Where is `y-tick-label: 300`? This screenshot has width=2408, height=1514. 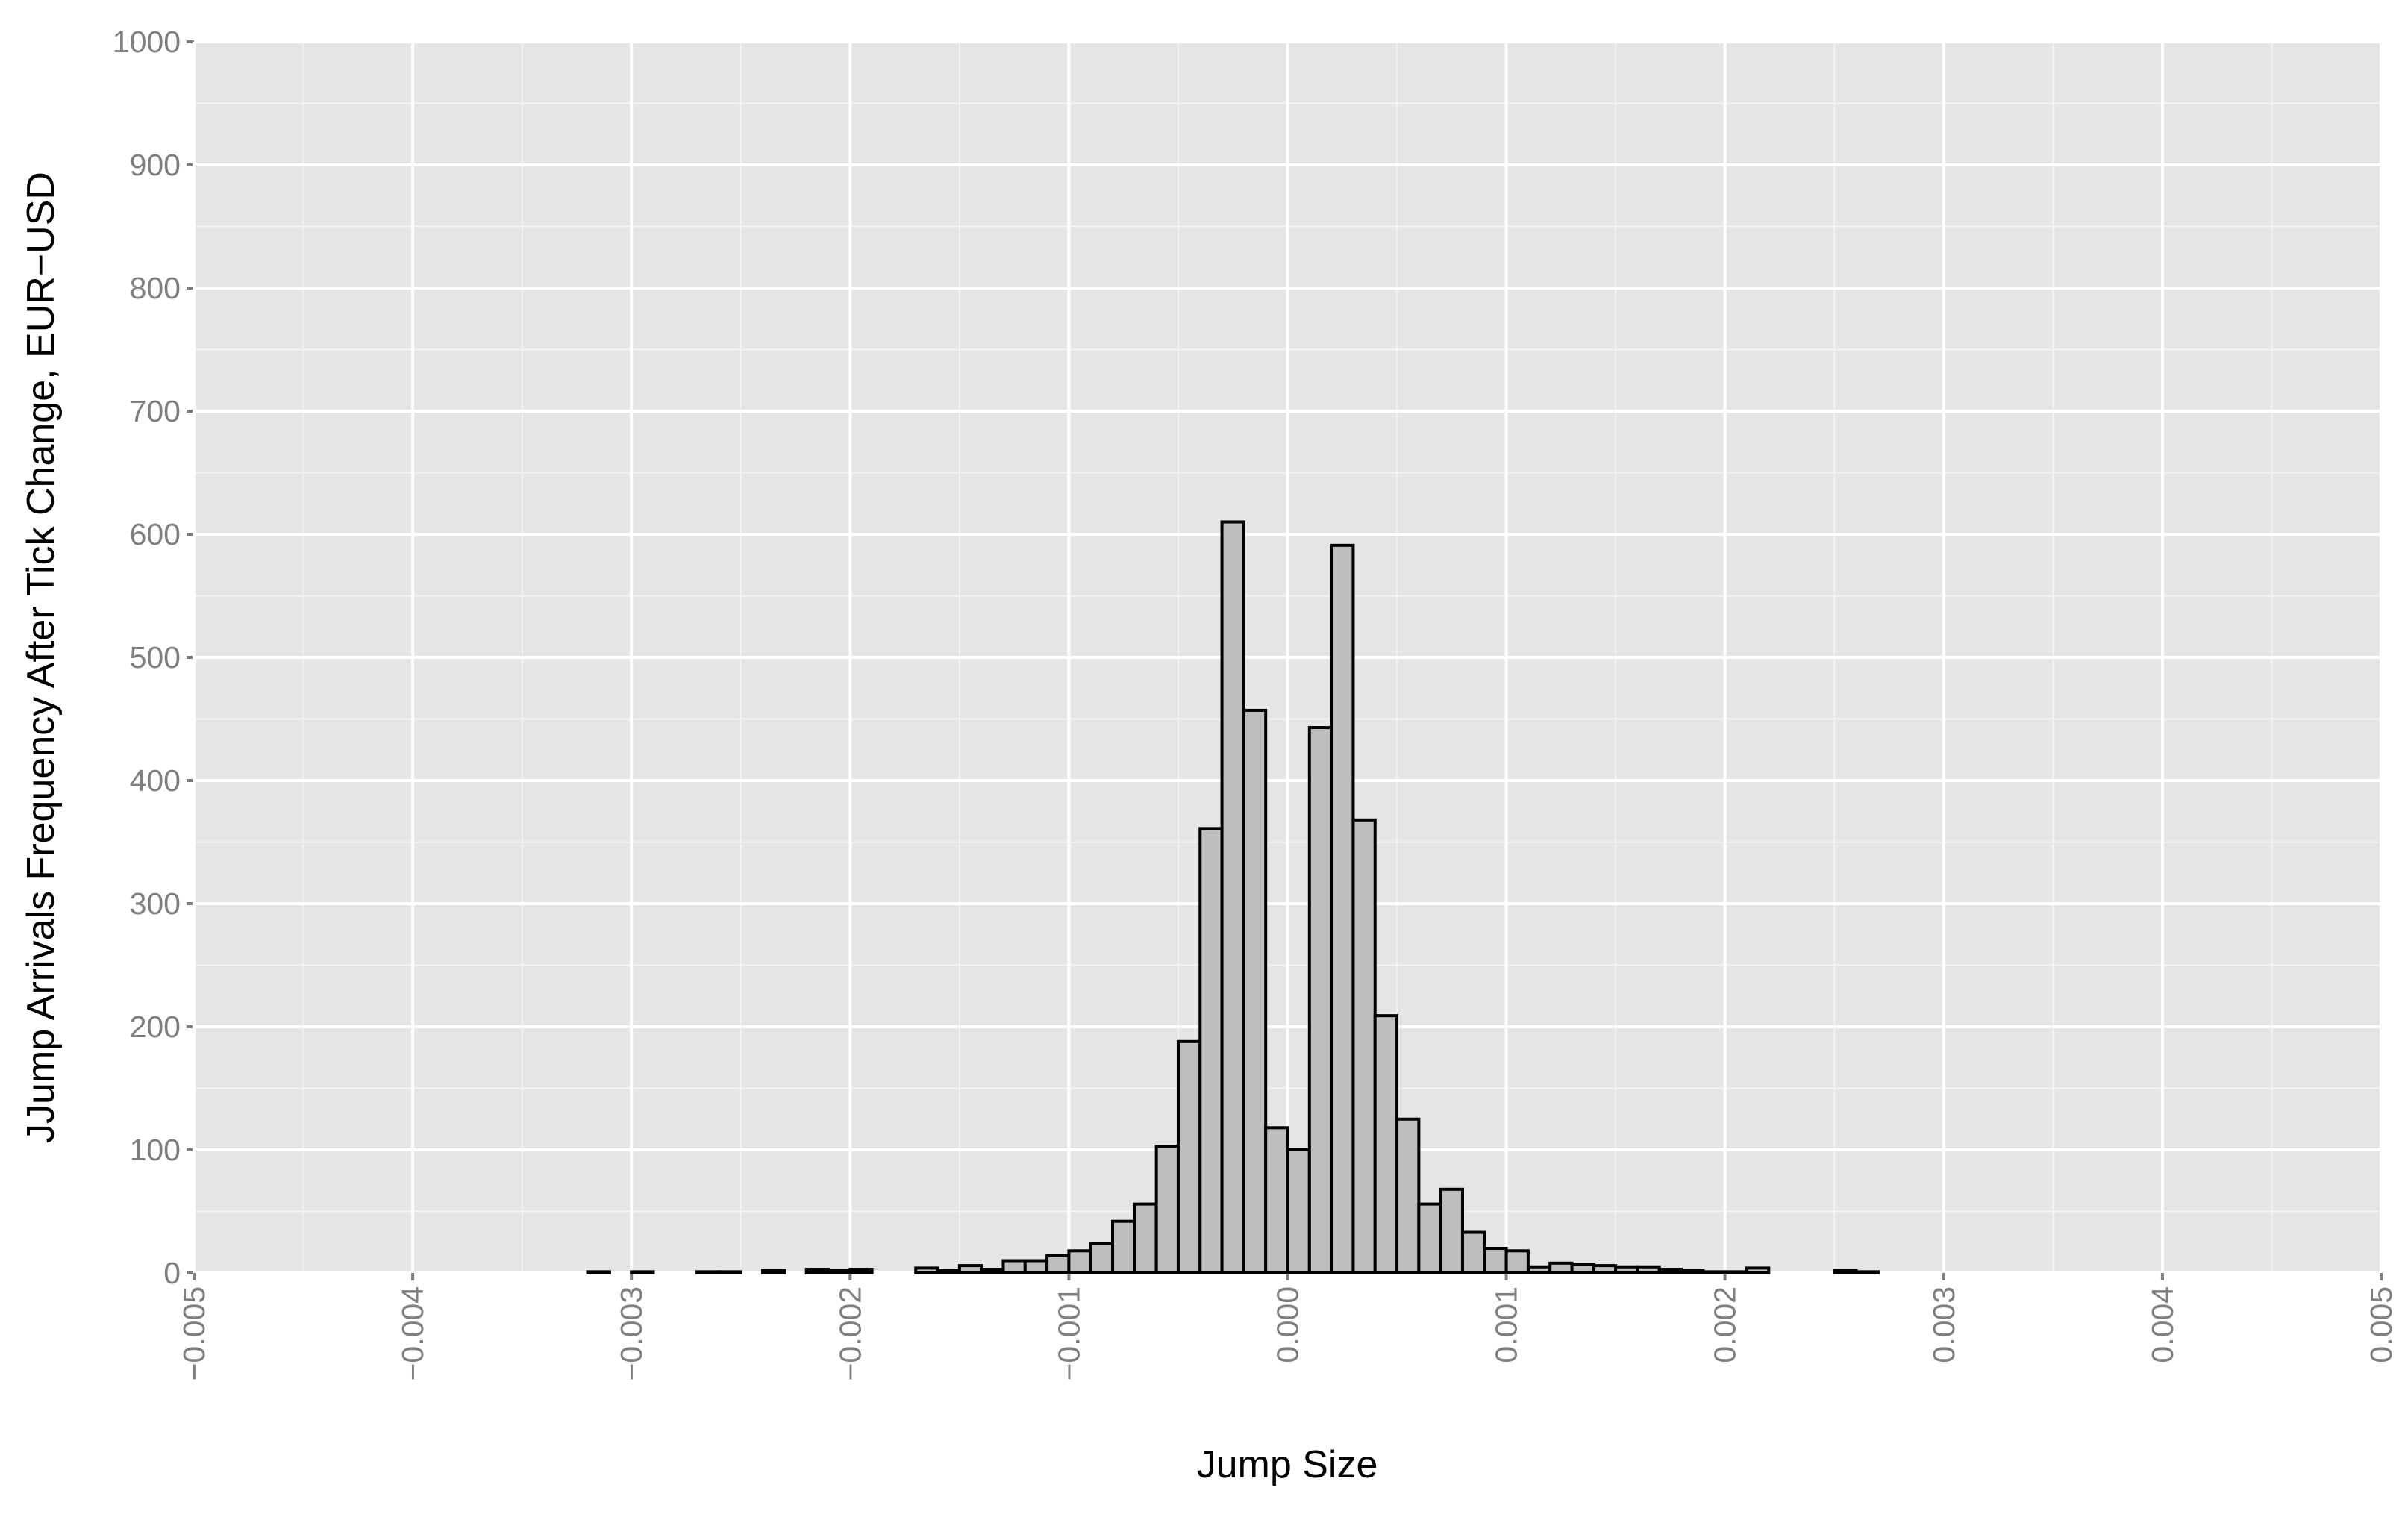
y-tick-label: 300 is located at coordinates (155, 904).